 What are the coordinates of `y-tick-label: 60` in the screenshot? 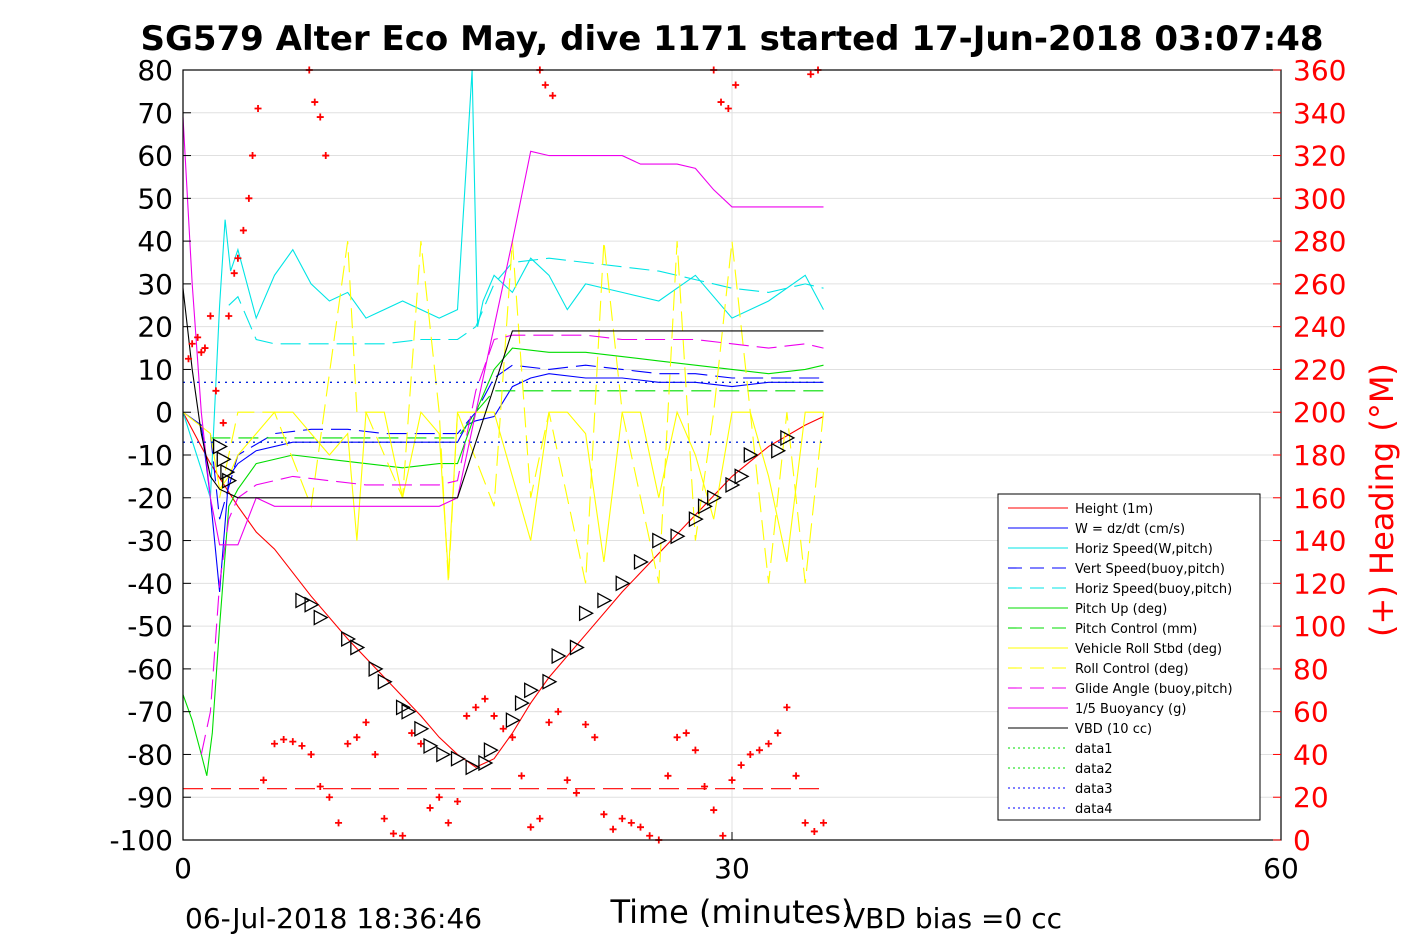 It's located at (155, 156).